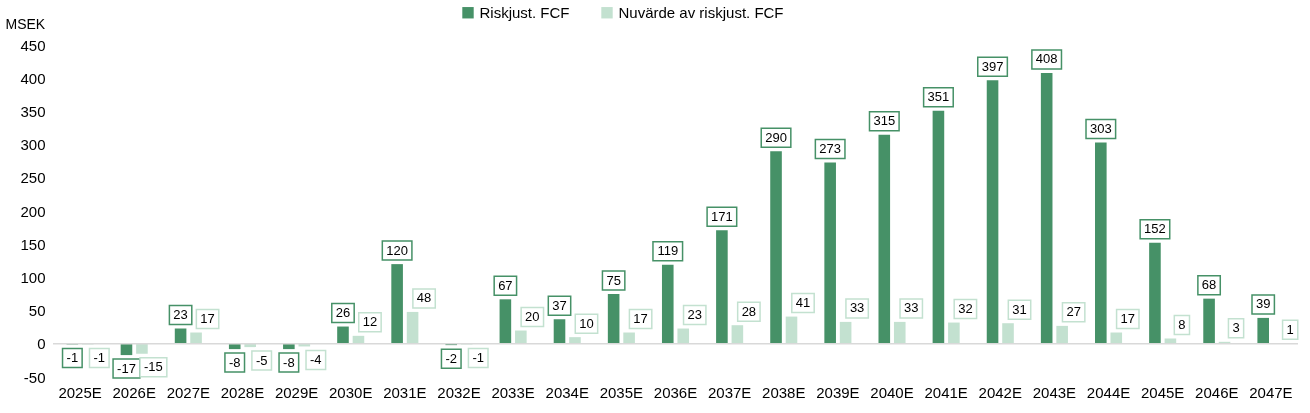 This screenshot has height=413, width=1310. I want to click on x-tick-label: 2039E, so click(838, 392).